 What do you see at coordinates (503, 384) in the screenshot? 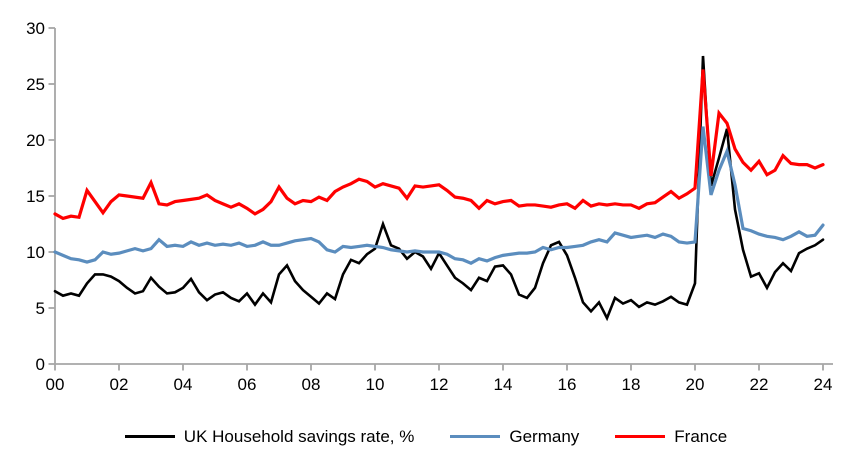
I see `x-tick-label: 14` at bounding box center [503, 384].